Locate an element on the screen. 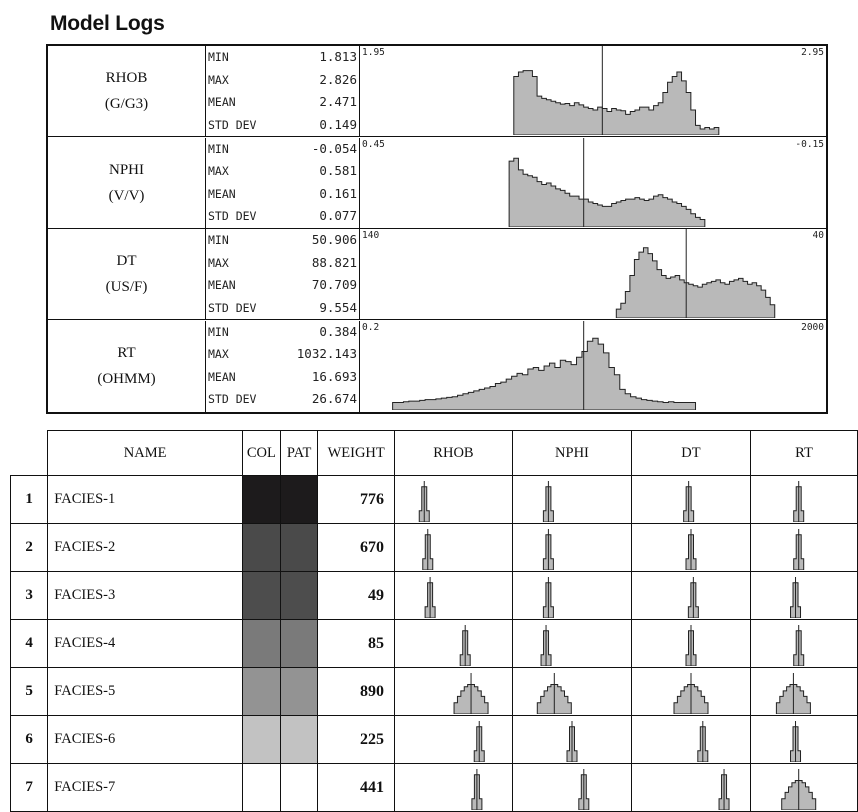 Image resolution: width=858 pixels, height=812 pixels. row-number: 3 is located at coordinates (29, 595).